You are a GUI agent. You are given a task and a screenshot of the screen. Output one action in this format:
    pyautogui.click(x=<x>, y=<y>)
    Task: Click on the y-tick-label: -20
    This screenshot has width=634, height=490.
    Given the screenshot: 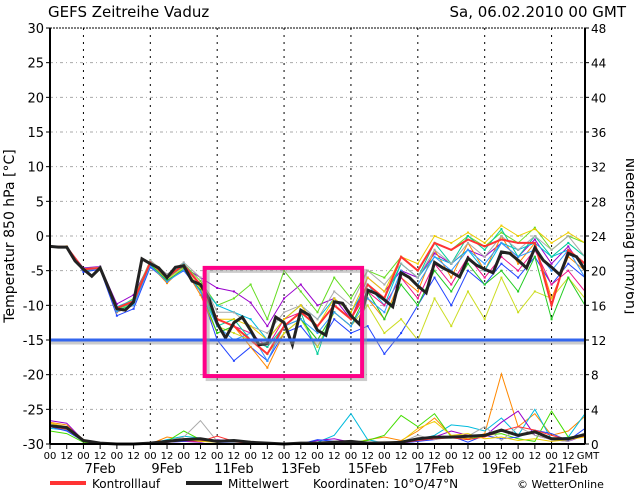 What is the action you would take?
    pyautogui.click(x=33, y=376)
    